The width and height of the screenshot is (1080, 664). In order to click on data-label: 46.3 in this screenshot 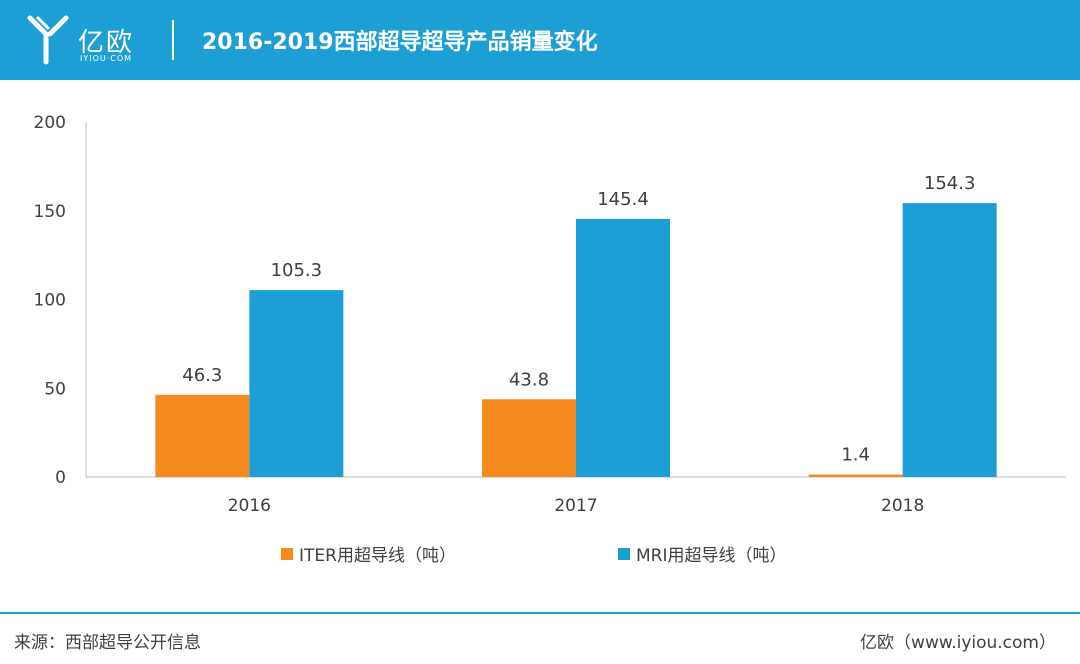, I will do `click(202, 375)`.